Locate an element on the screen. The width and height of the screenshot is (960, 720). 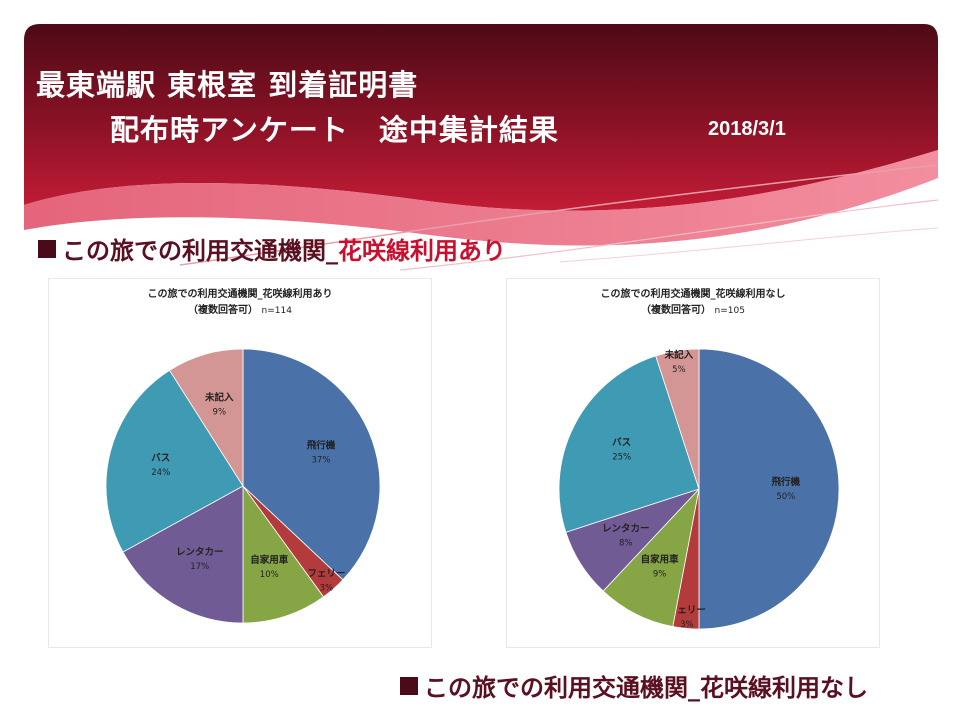
slice-percent-label: 50% is located at coordinates (785, 497).